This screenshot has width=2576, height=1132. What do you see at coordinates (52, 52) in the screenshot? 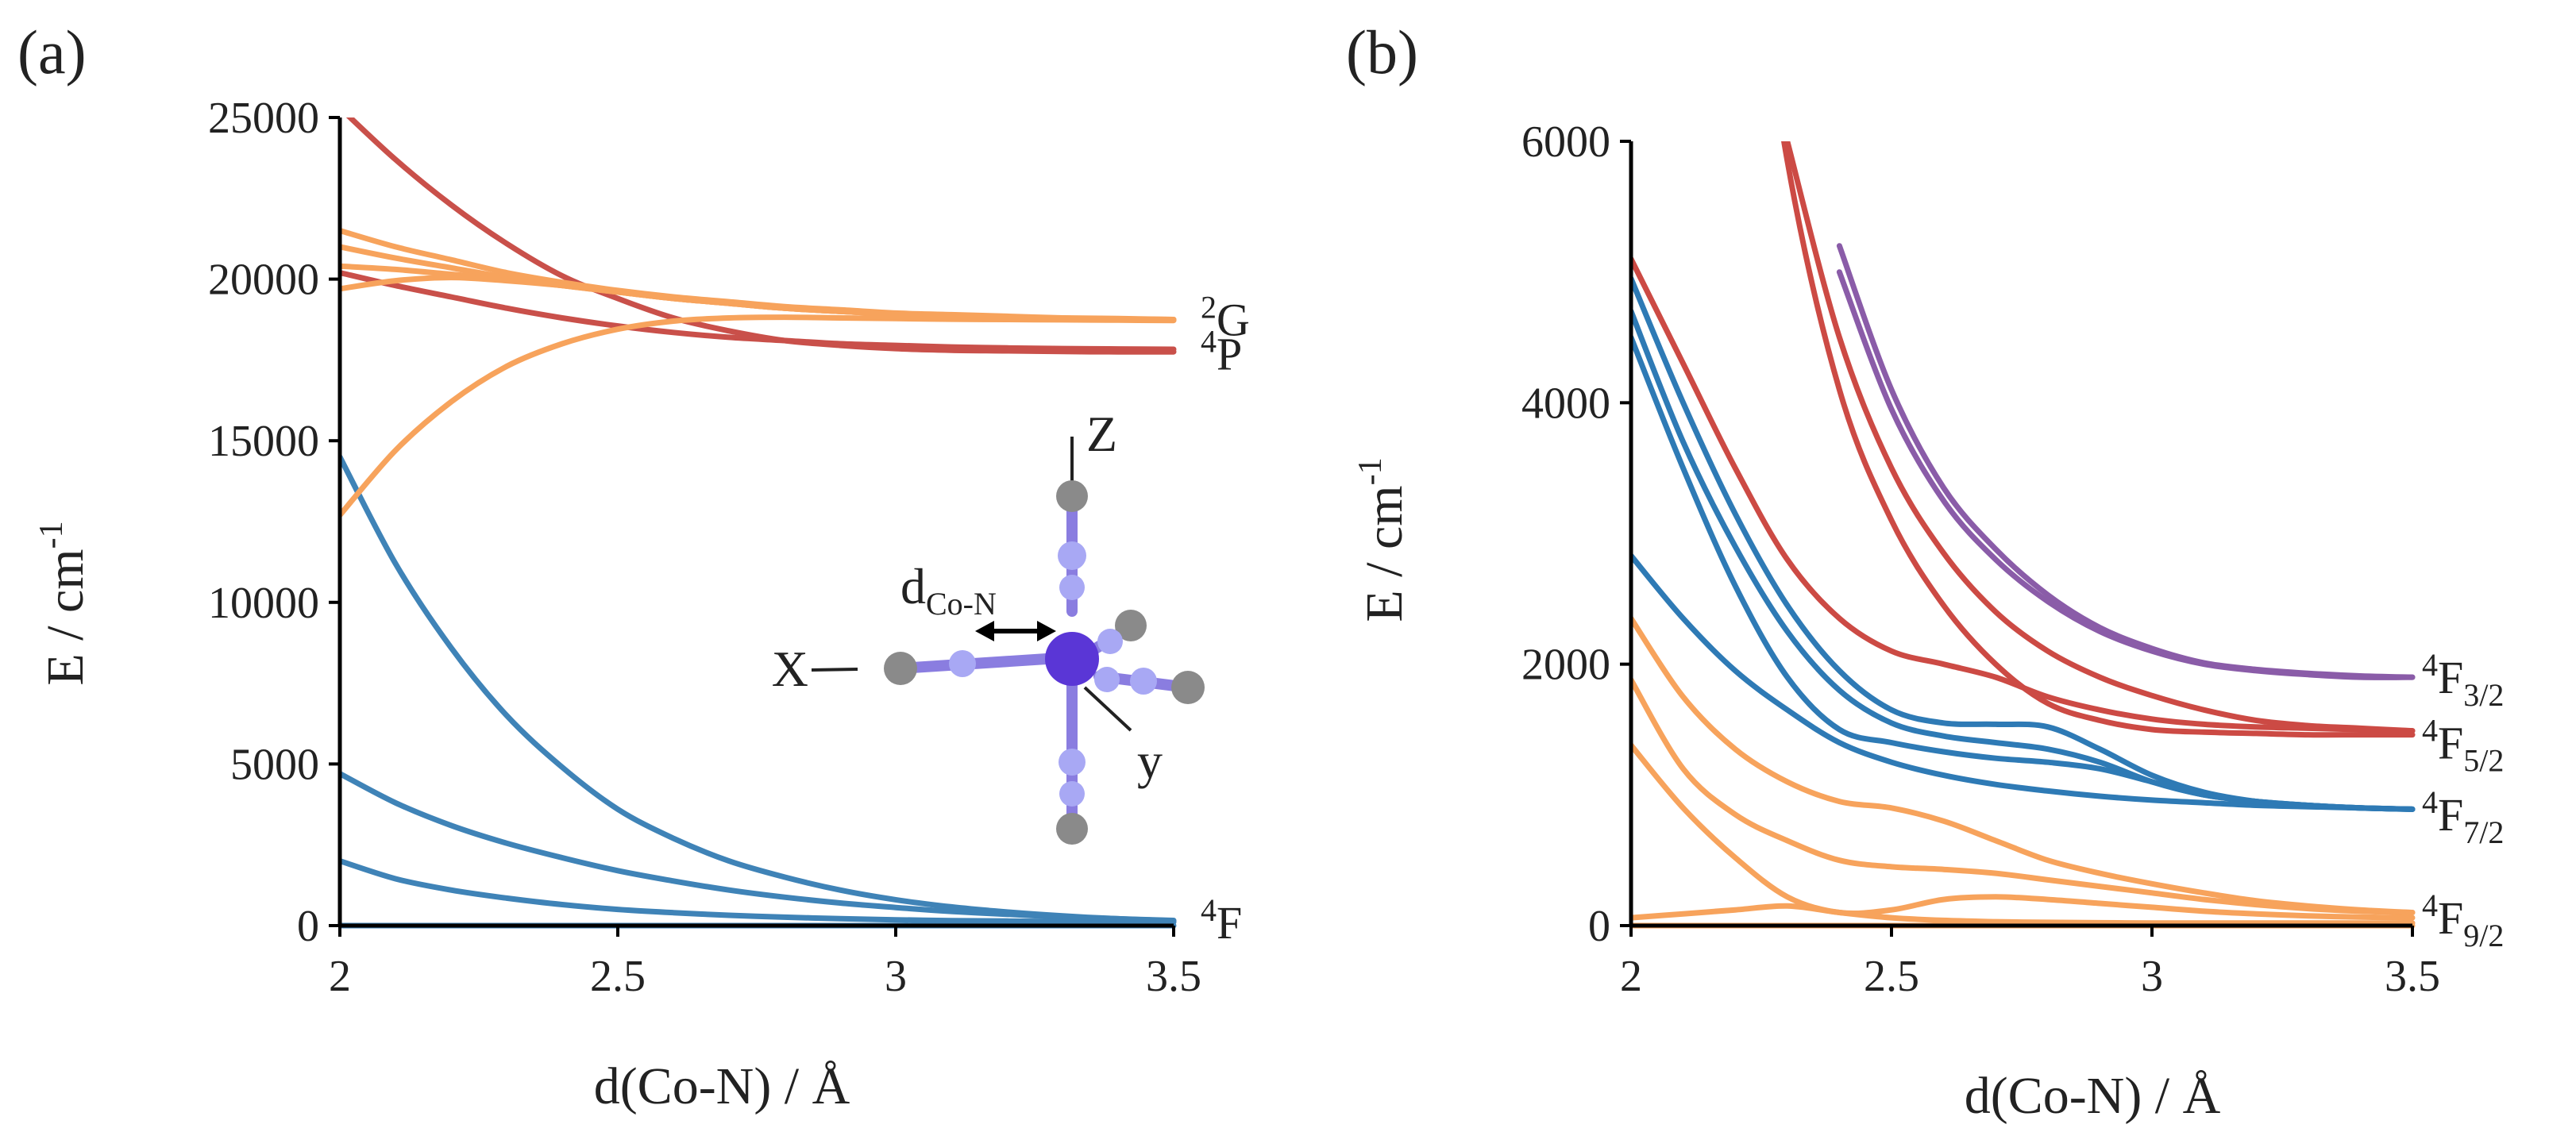
I see `panel-a-label: (a)` at bounding box center [52, 52].